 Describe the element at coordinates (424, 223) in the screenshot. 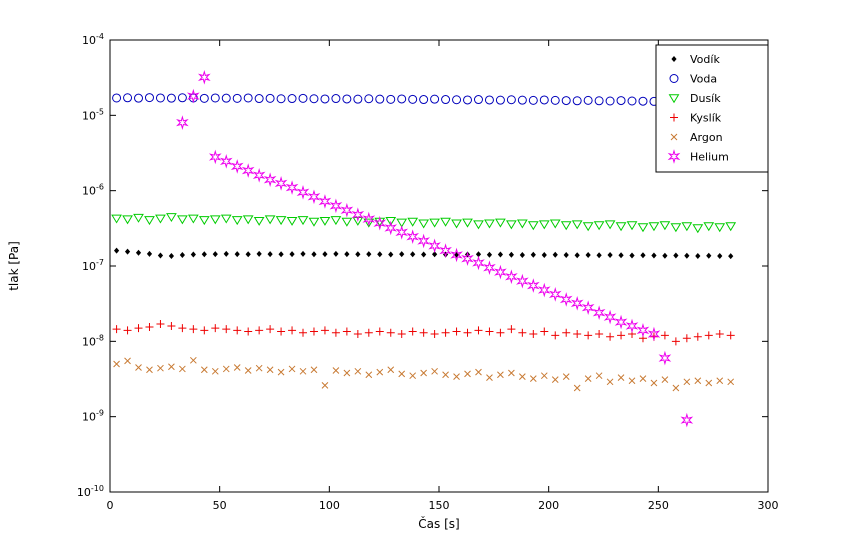

I see `series-dusik` at that location.